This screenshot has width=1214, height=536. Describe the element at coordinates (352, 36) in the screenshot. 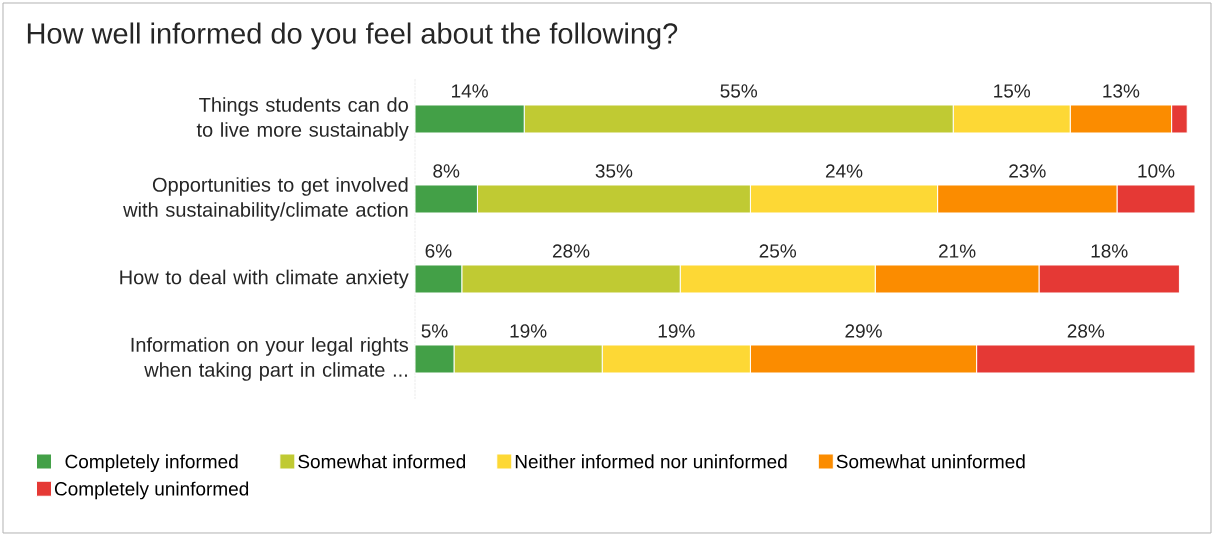

I see `chart-title: How well informed do you feel about the following?` at that location.